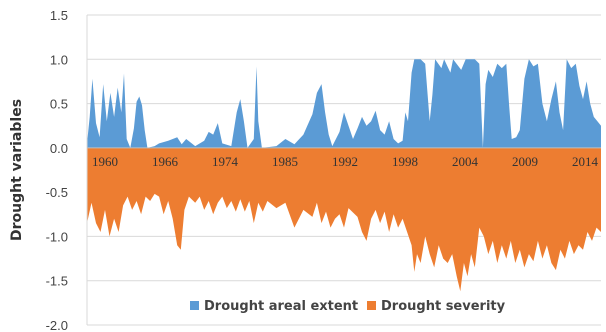 This screenshot has height=332, width=606. I want to click on legend-label: Drought areal extent, so click(281, 306).